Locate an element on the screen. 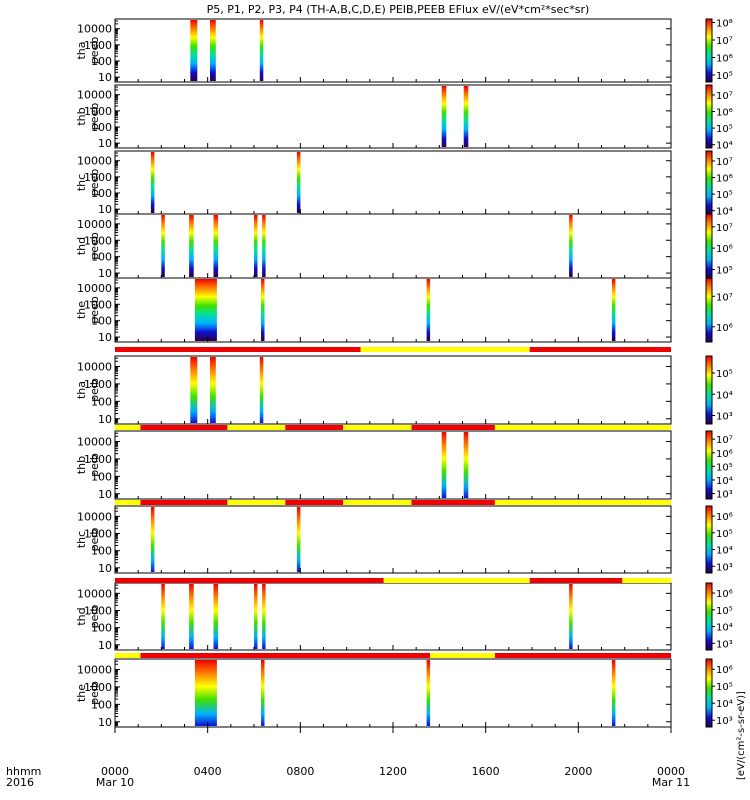  date-tick-label: Mar 10 is located at coordinates (115, 782).